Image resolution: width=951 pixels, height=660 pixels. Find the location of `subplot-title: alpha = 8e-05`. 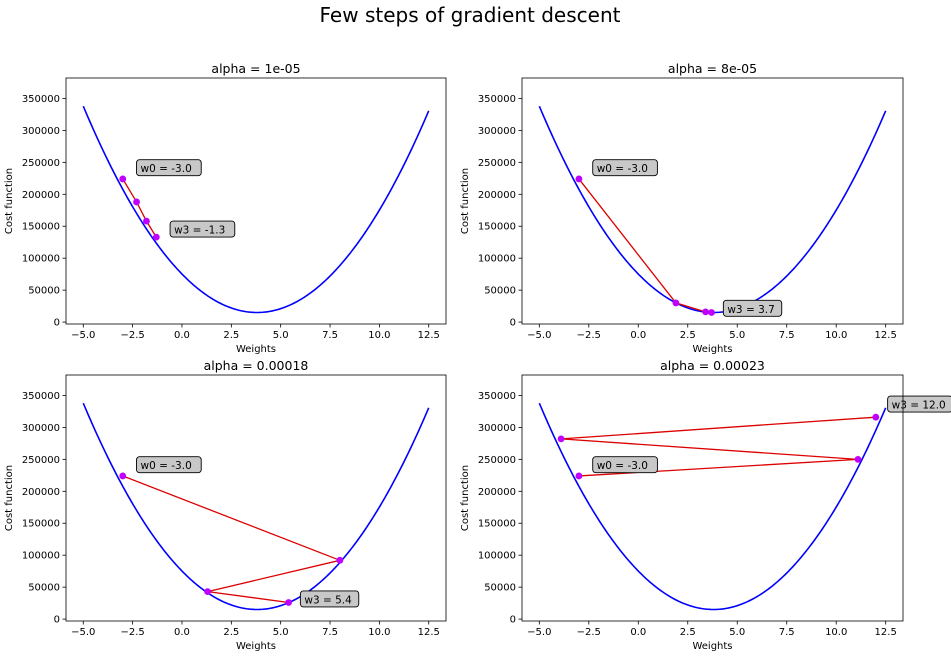

subplot-title: alpha = 8e-05 is located at coordinates (712, 68).